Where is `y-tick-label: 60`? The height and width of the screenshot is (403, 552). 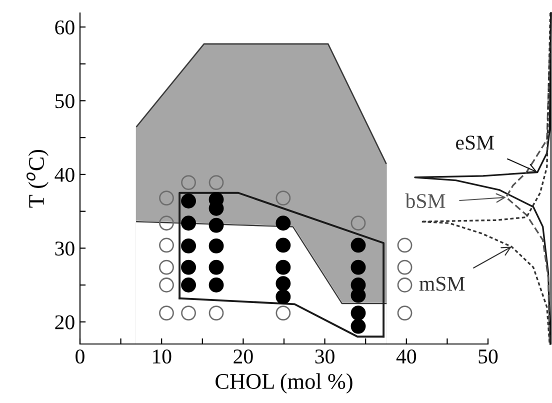
y-tick-label: 60 is located at coordinates (64, 27).